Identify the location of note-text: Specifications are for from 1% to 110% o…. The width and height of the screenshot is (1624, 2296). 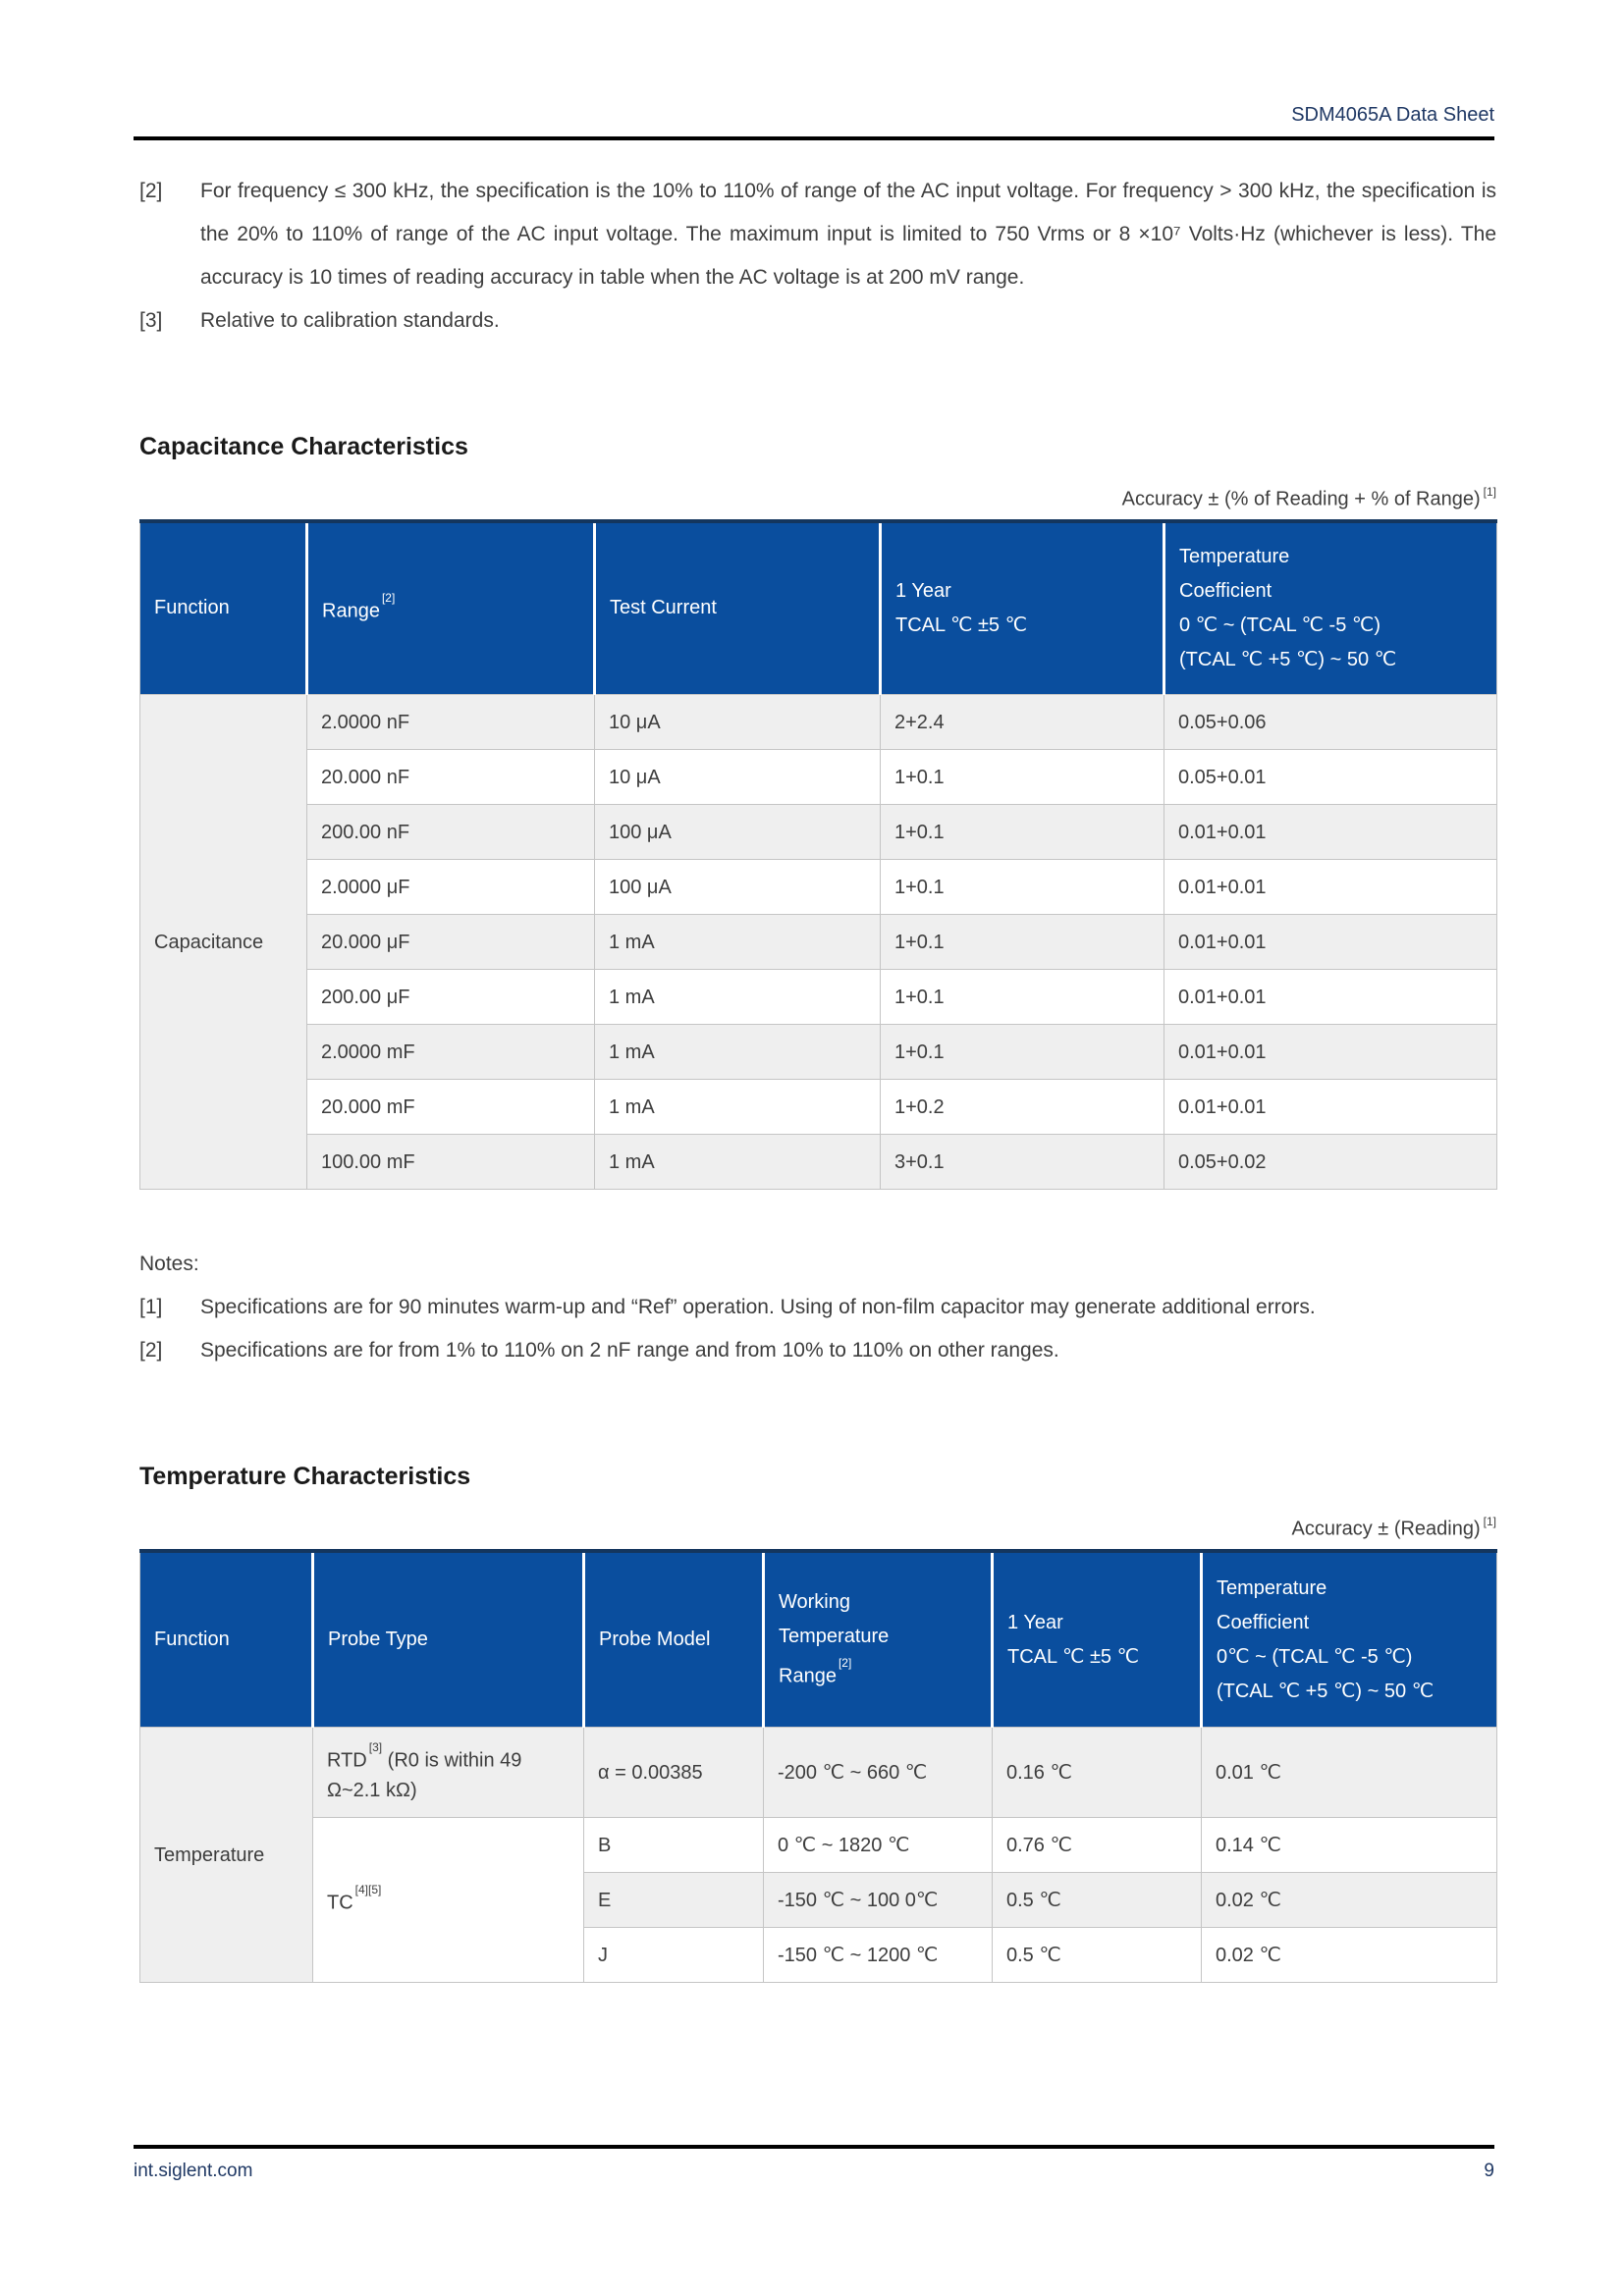
(629, 1350).